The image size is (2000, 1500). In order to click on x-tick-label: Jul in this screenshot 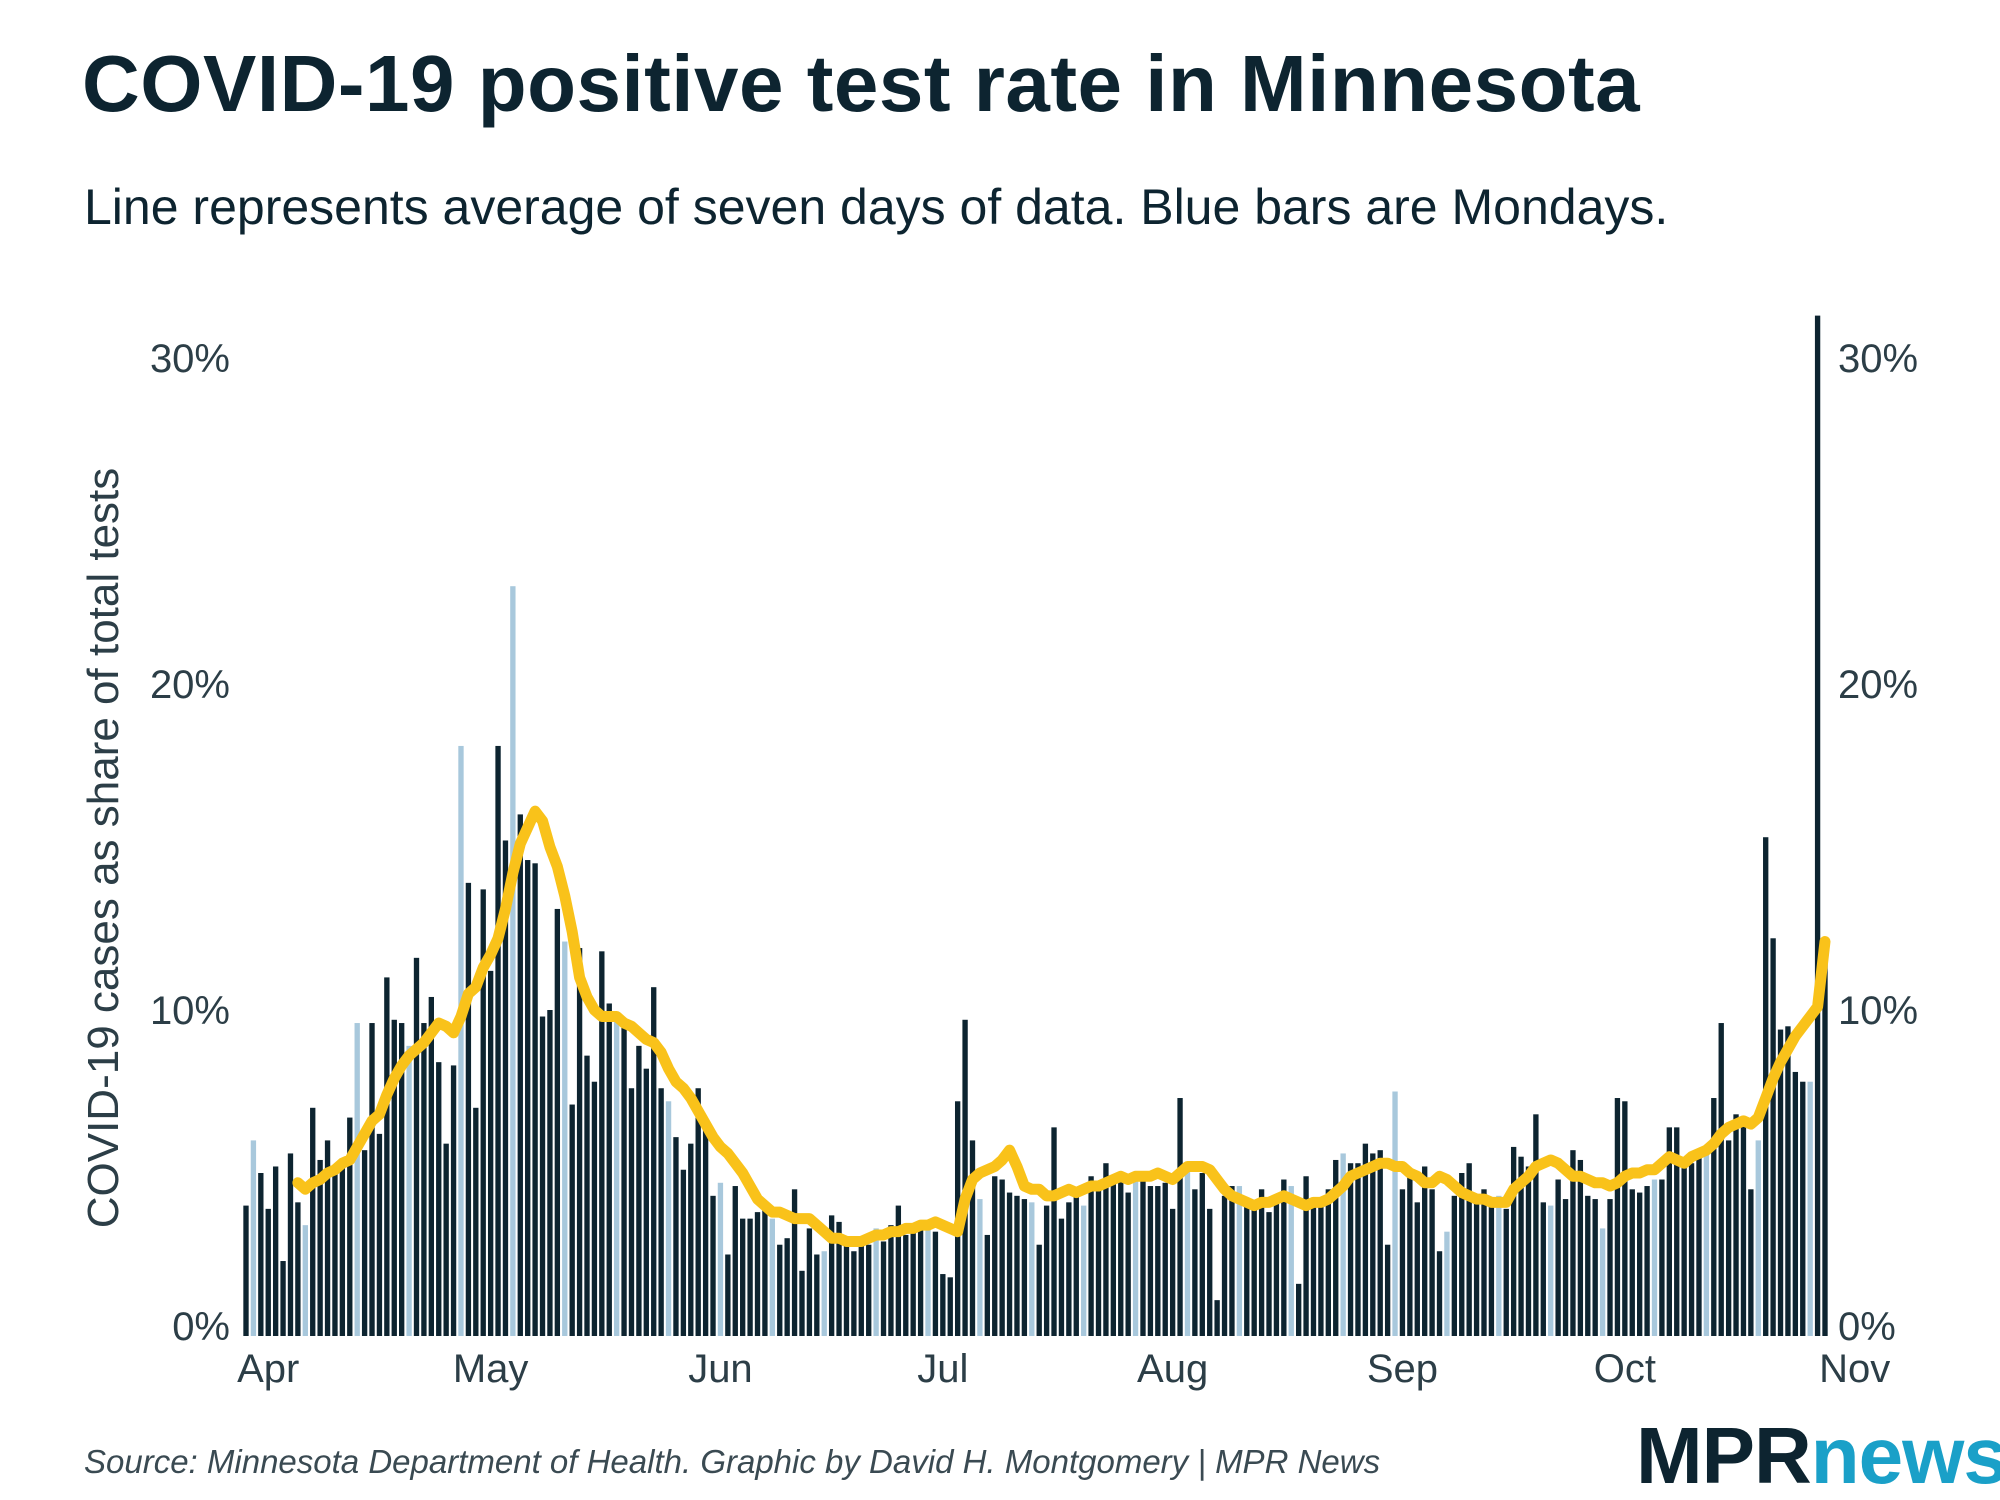, I will do `click(942, 1369)`.